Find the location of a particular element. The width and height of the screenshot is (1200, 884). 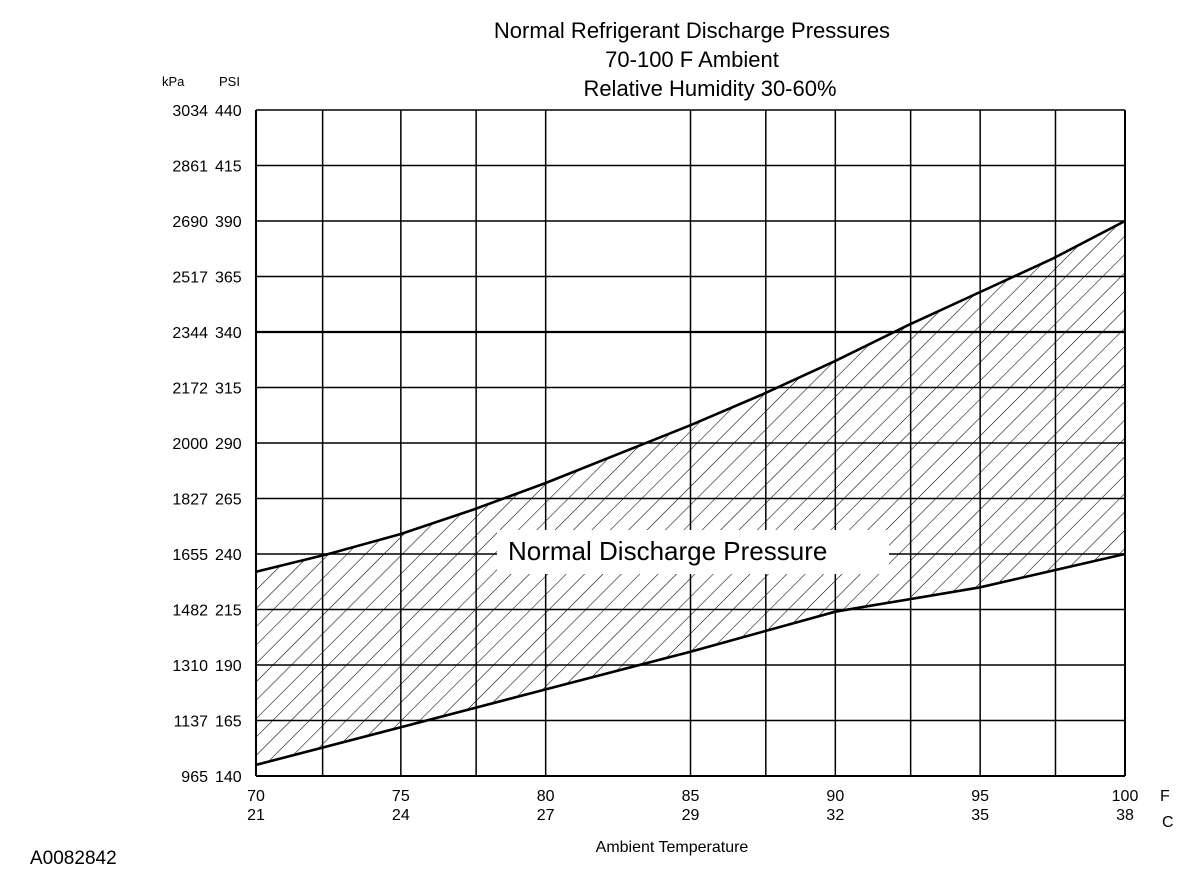

y-tick-kpa-3034: 3034 is located at coordinates (190, 111).